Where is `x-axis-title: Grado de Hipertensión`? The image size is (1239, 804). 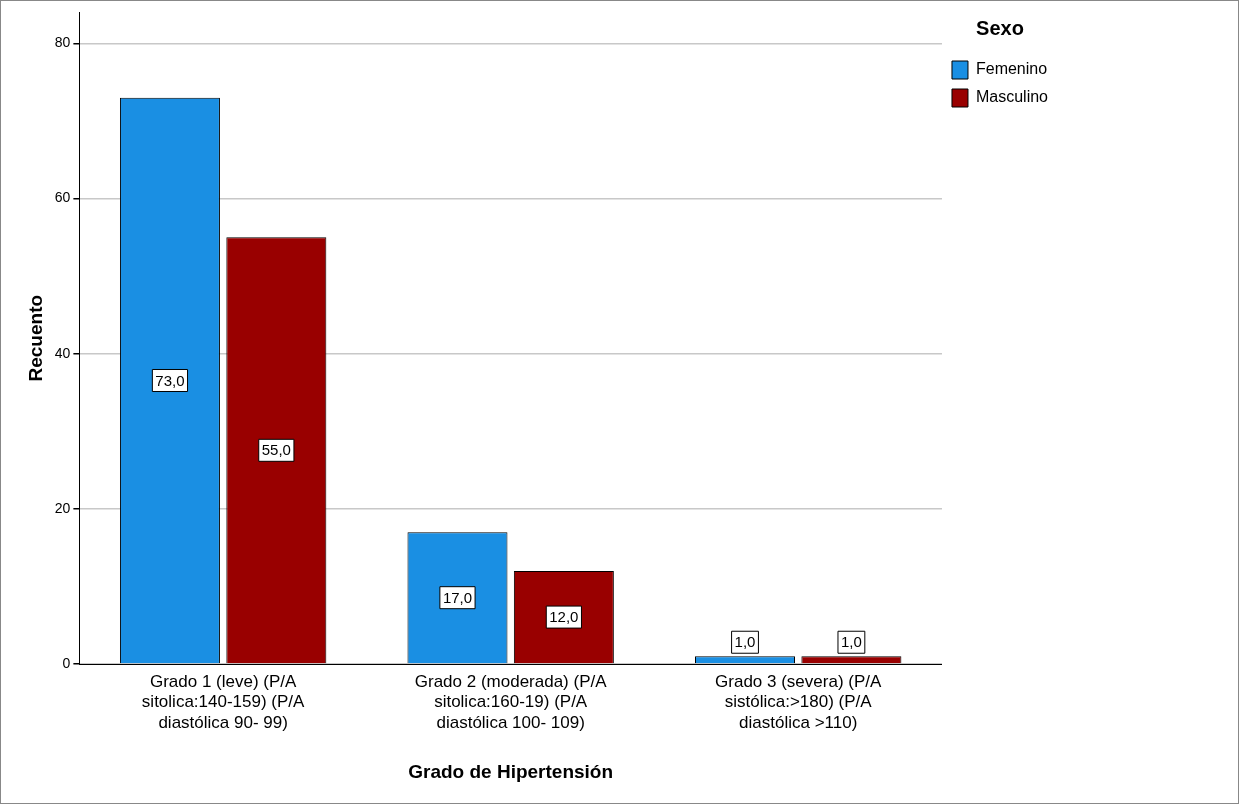 x-axis-title: Grado de Hipertensión is located at coordinates (511, 771).